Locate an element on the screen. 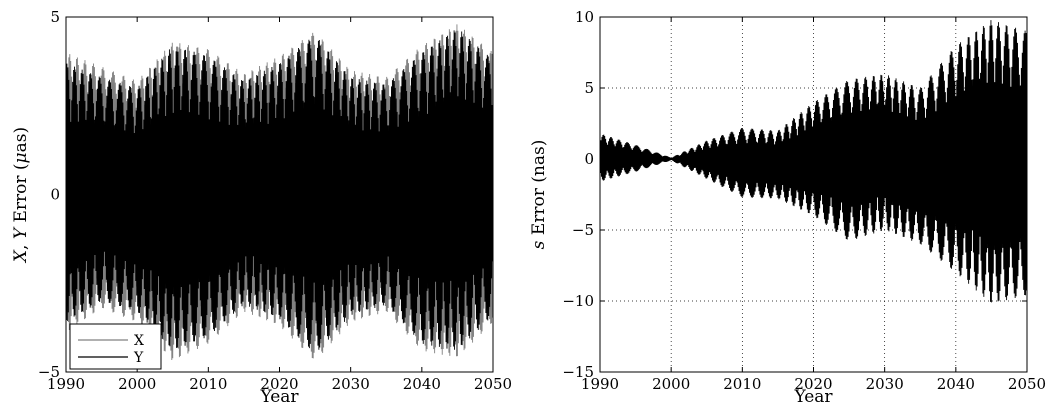 The width and height of the screenshot is (1050, 408). right-xlabel: Year is located at coordinates (813, 397).